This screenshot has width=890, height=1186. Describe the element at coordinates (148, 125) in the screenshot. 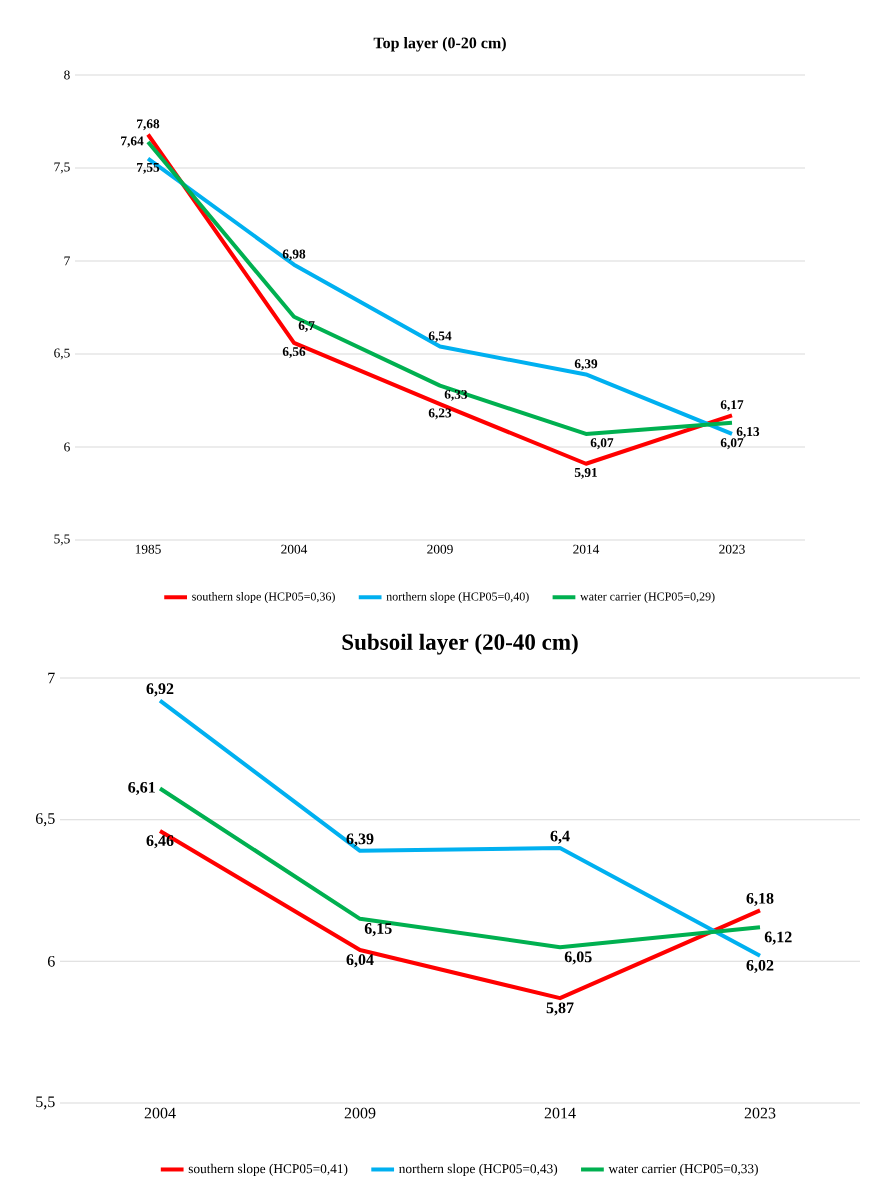

I see `data-label: 7,68` at that location.